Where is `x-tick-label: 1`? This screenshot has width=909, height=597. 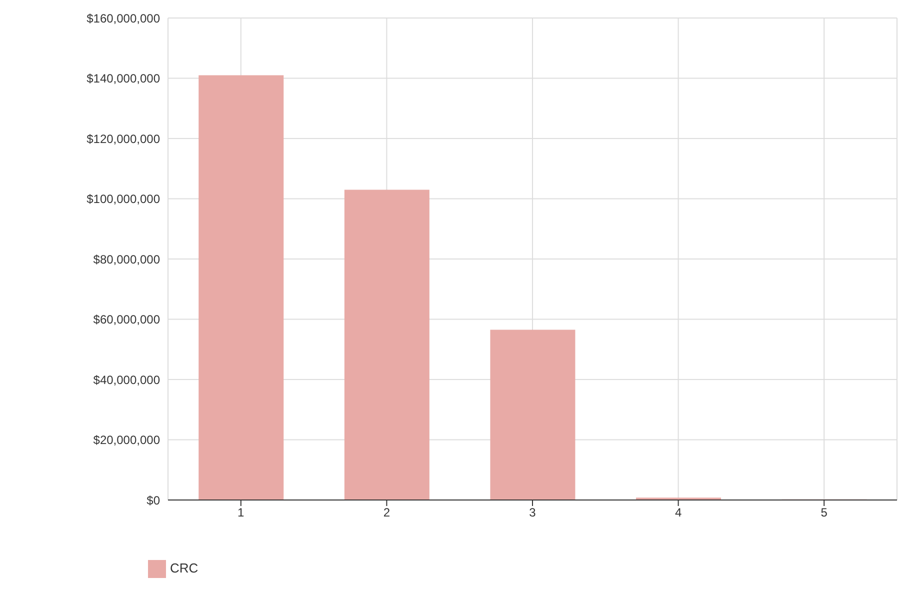 x-tick-label: 1 is located at coordinates (241, 513).